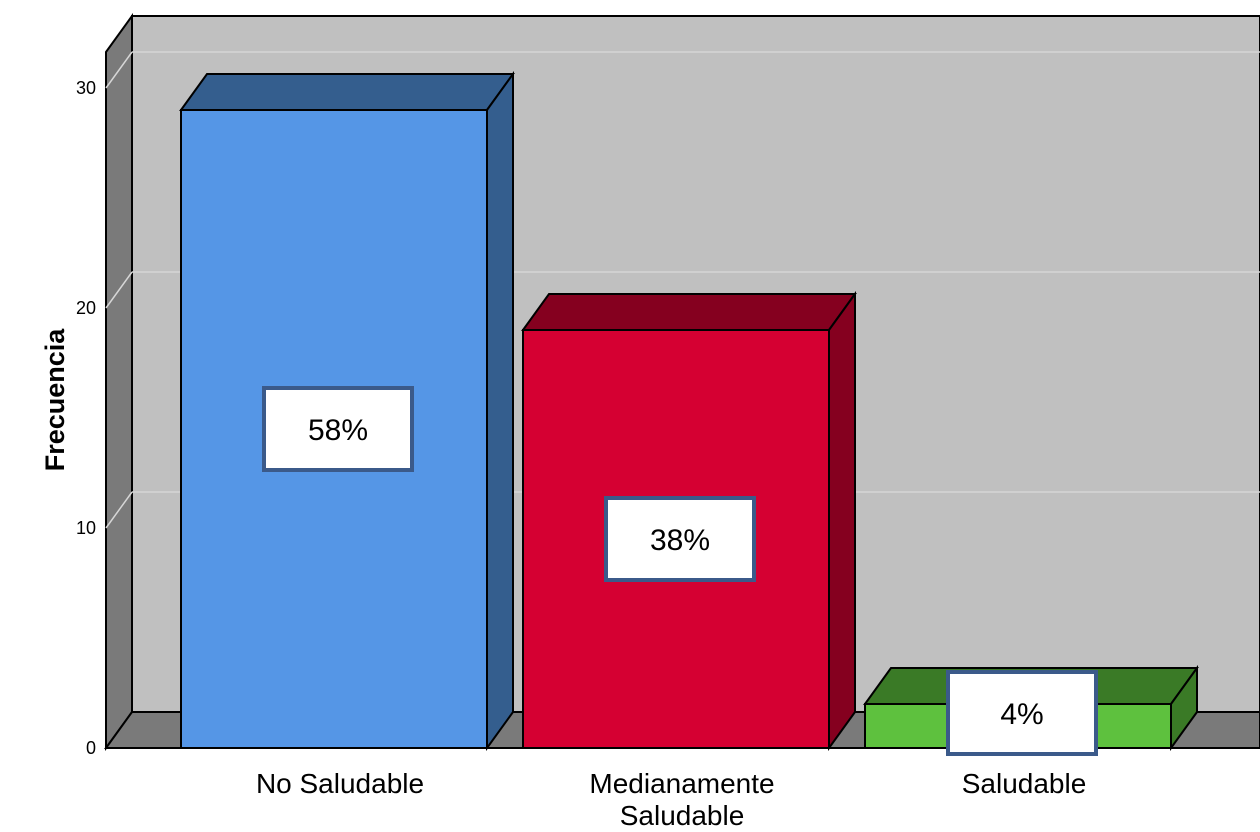 This screenshot has height=832, width=1260. What do you see at coordinates (91, 748) in the screenshot?
I see `y-tick-label: 0` at bounding box center [91, 748].